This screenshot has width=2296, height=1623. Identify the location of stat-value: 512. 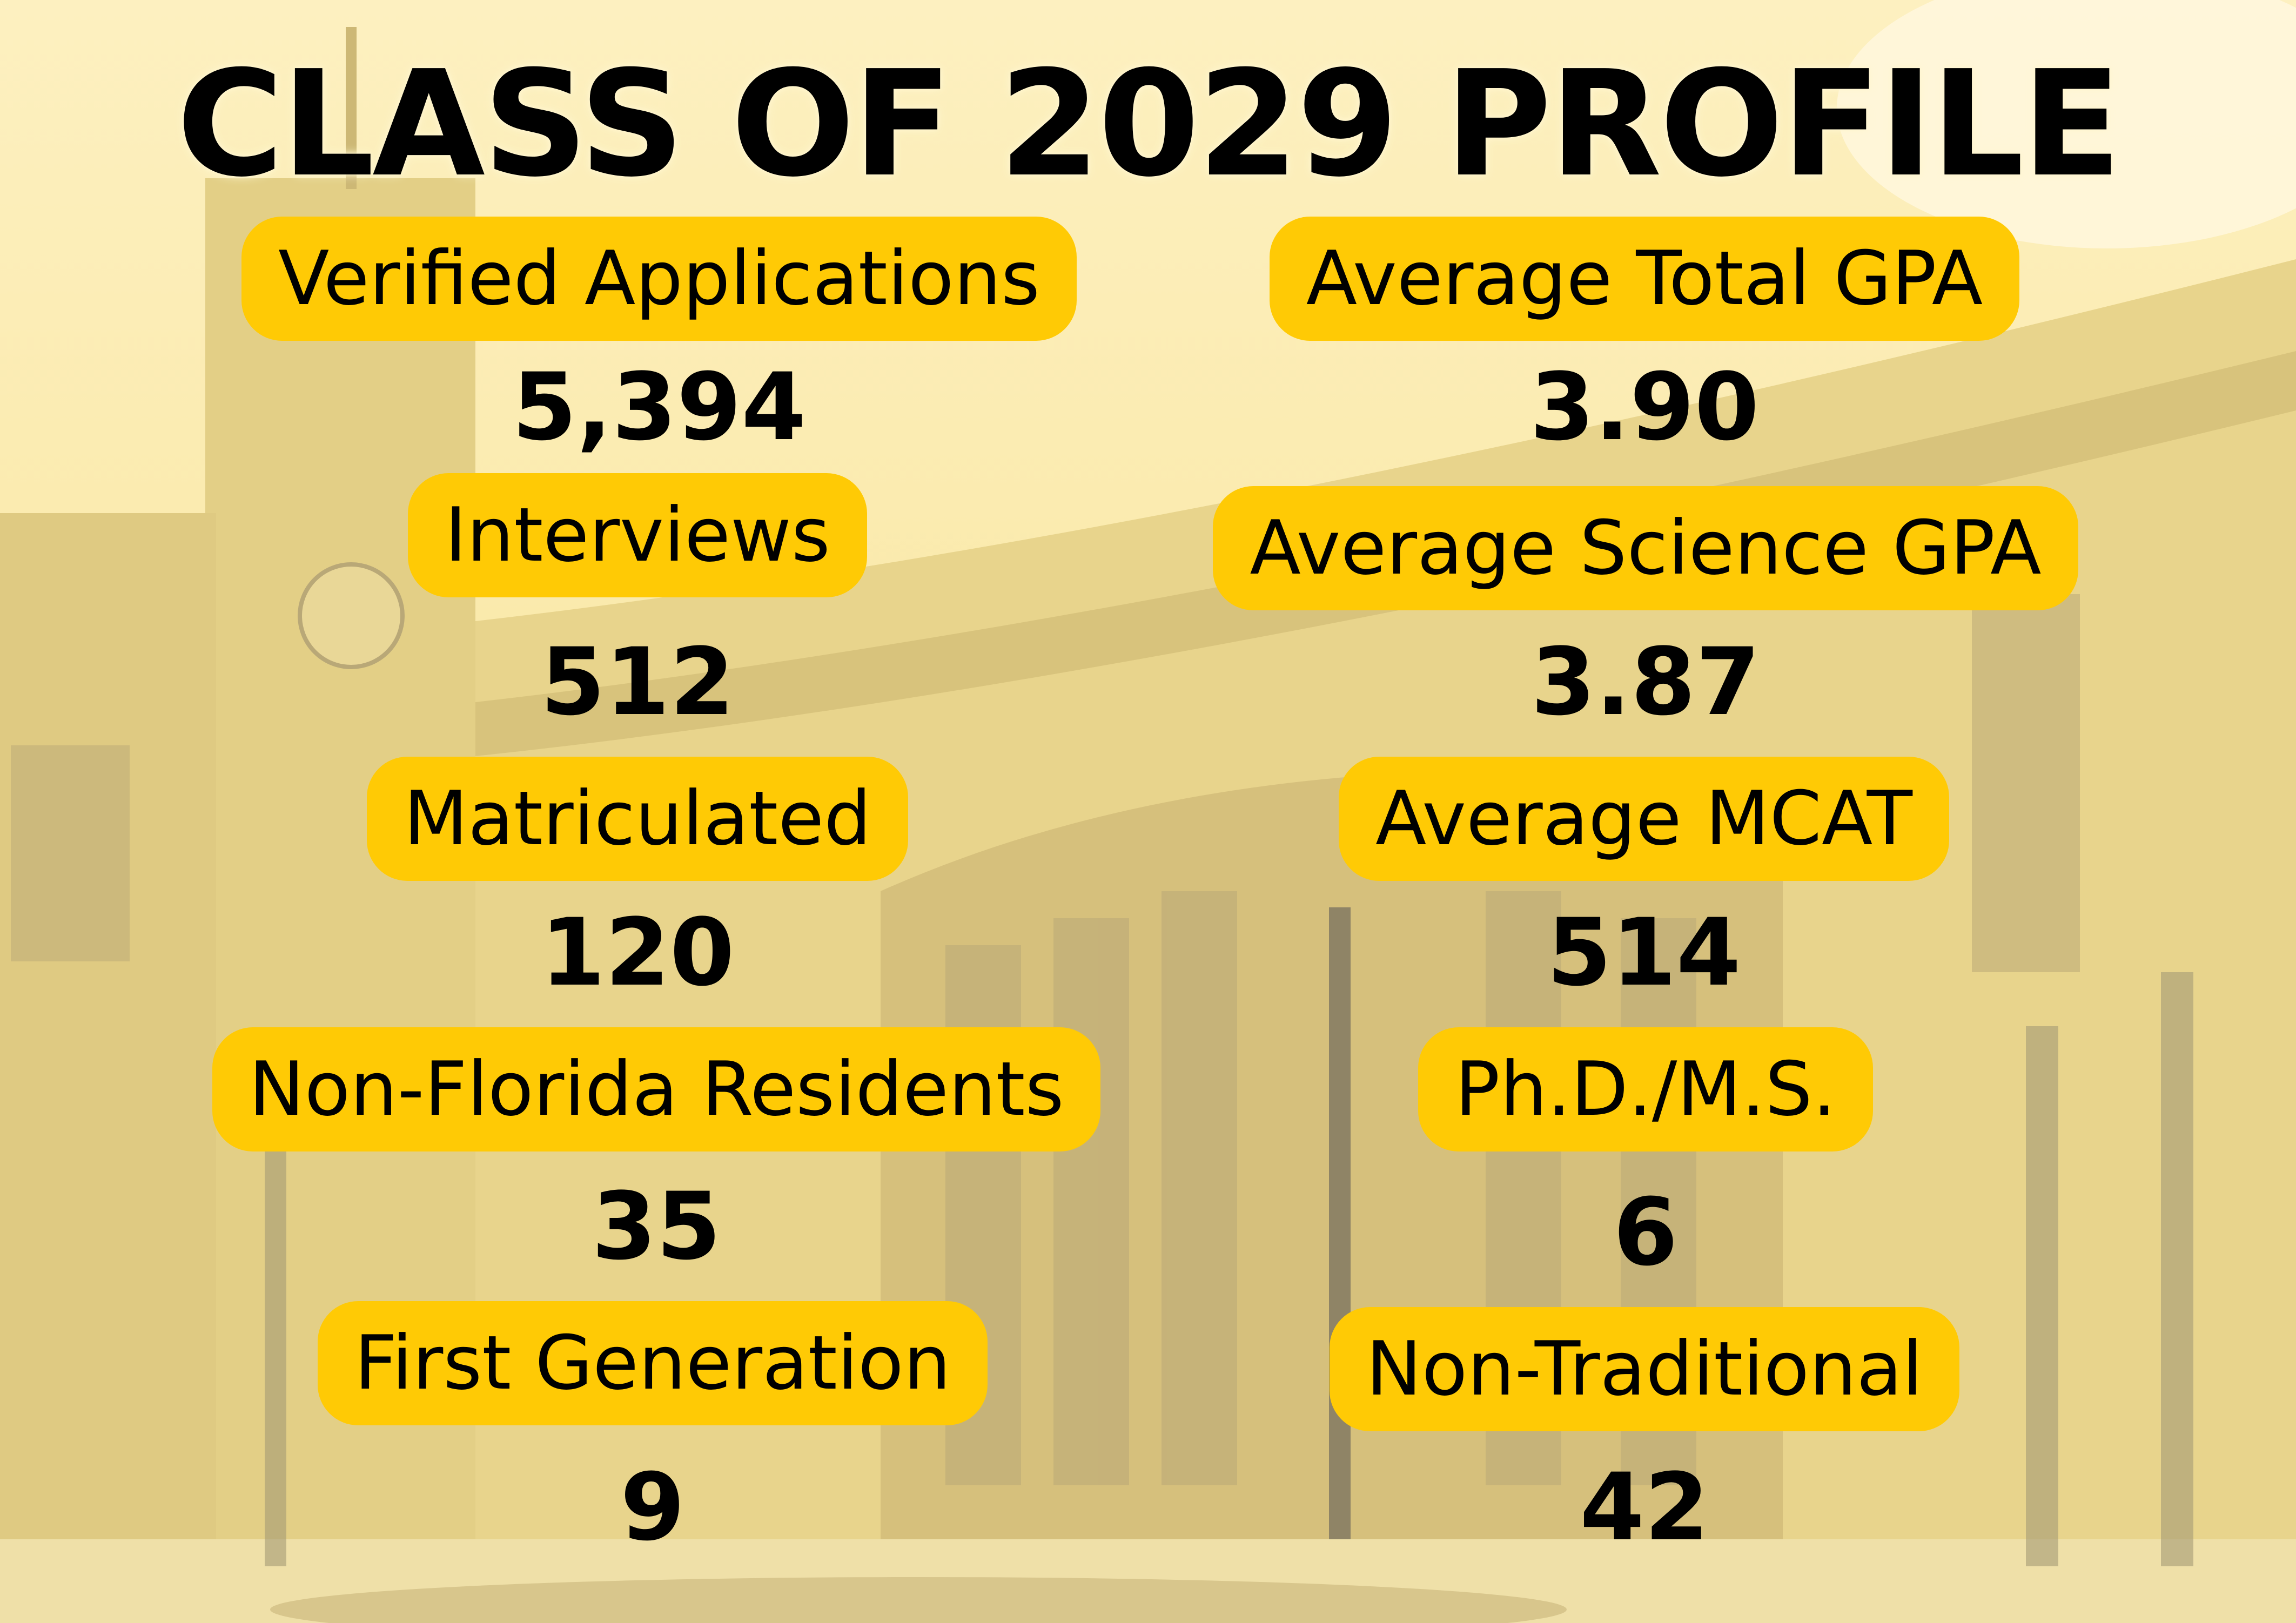
(637, 682).